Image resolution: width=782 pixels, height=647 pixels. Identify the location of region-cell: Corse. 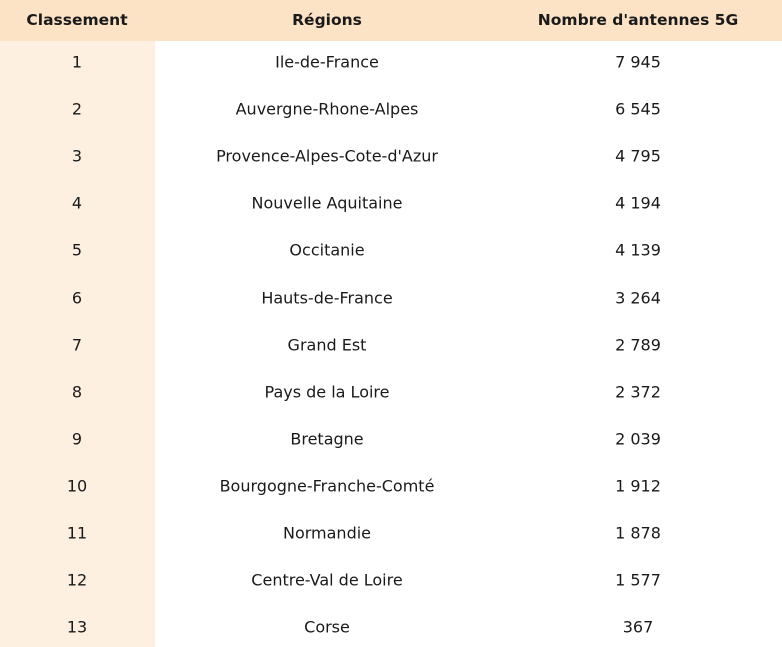
(327, 627).